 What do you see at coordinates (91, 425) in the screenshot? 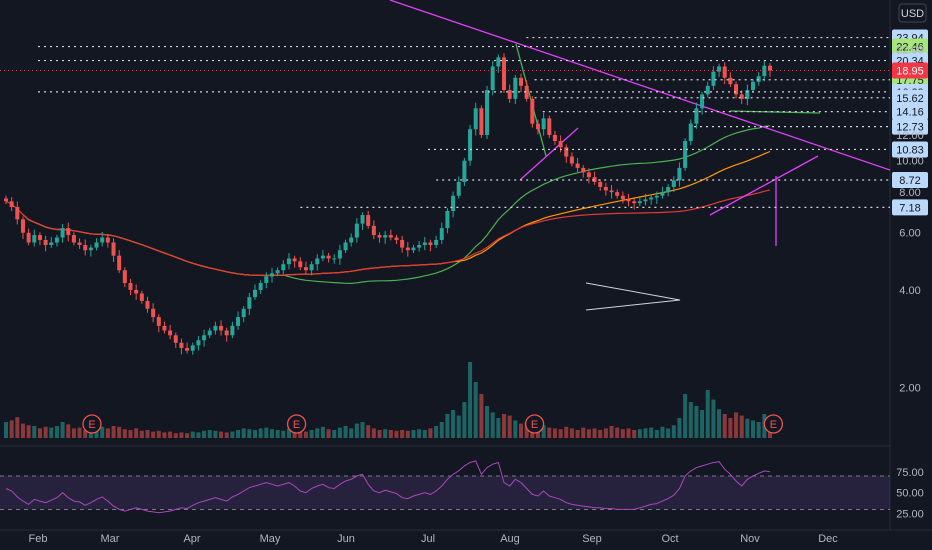
I see `earnings-marker-label: E` at bounding box center [91, 425].